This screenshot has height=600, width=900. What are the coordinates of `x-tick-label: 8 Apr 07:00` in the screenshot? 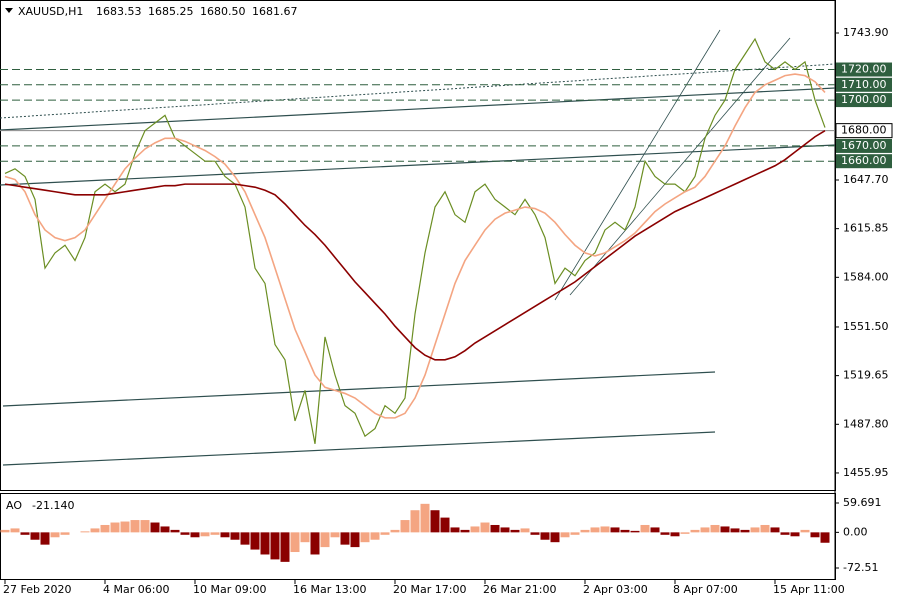 It's located at (705, 589).